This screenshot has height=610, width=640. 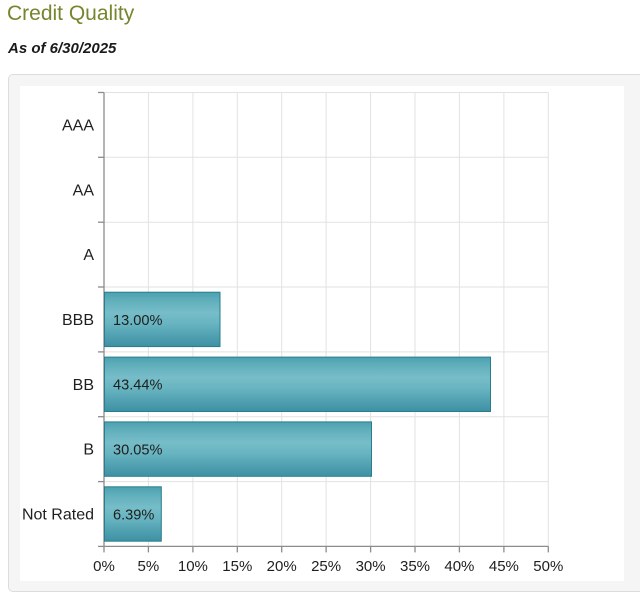 I want to click on svg-text: 35%, so click(x=415, y=566).